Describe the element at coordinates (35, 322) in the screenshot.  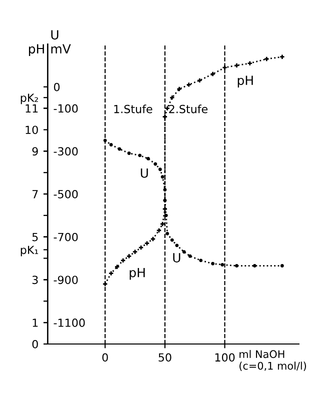
I see `y-tick-label: 1` at that location.